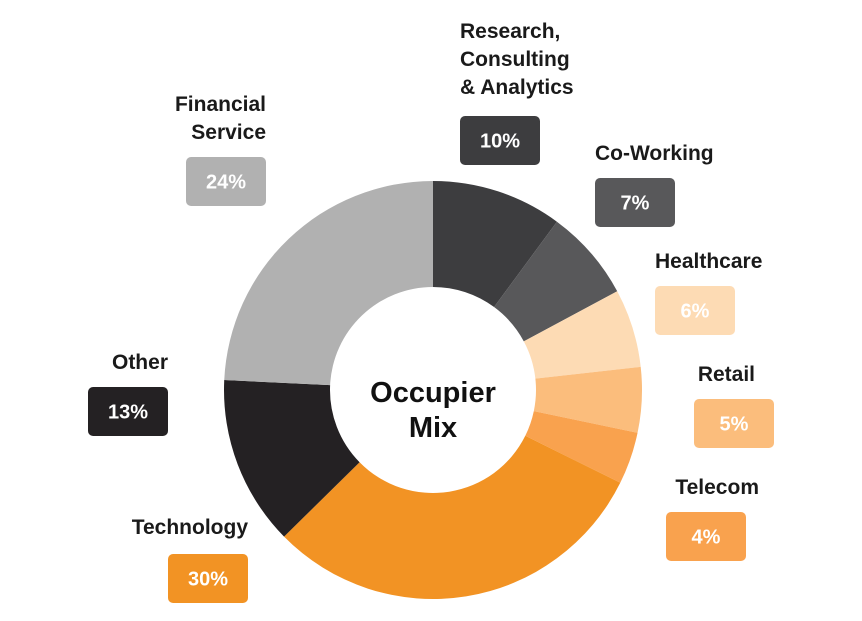 This screenshot has width=862, height=621. I want to click on value-badge-telecom, so click(706, 536).